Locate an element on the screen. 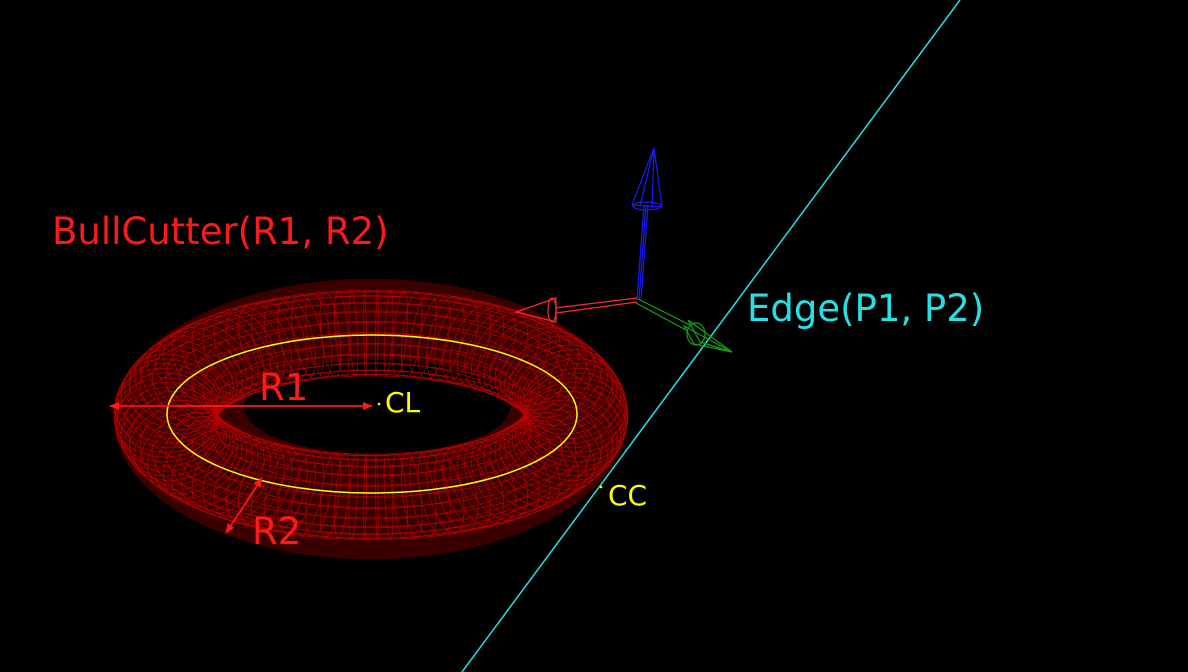  z-axis-arrow-icon is located at coordinates (647, 224).